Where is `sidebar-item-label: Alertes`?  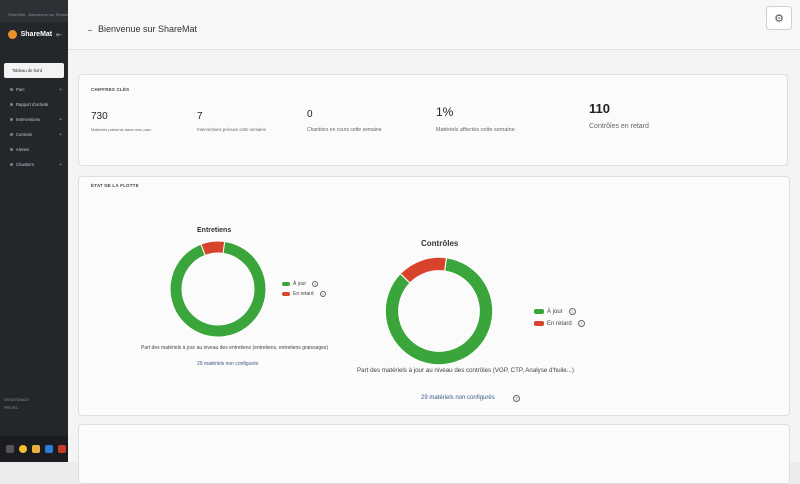 sidebar-item-label: Alertes is located at coordinates (23, 149).